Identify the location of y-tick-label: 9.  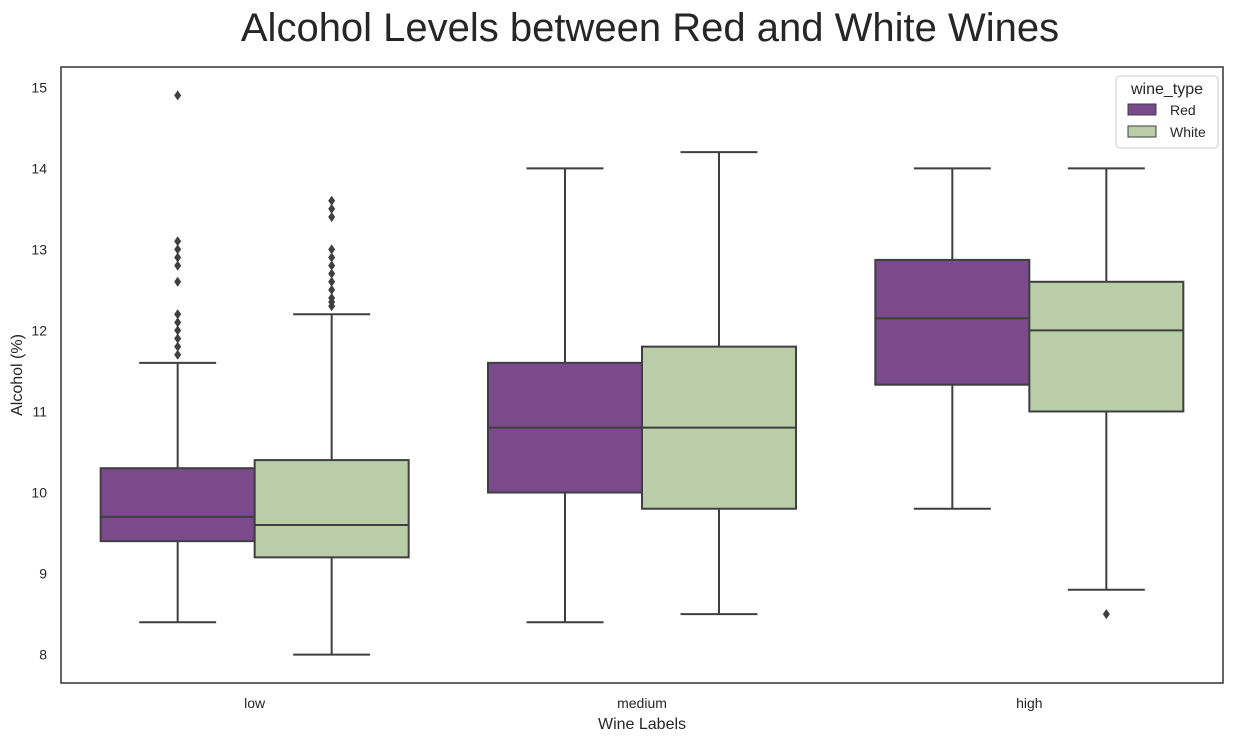
(43, 574).